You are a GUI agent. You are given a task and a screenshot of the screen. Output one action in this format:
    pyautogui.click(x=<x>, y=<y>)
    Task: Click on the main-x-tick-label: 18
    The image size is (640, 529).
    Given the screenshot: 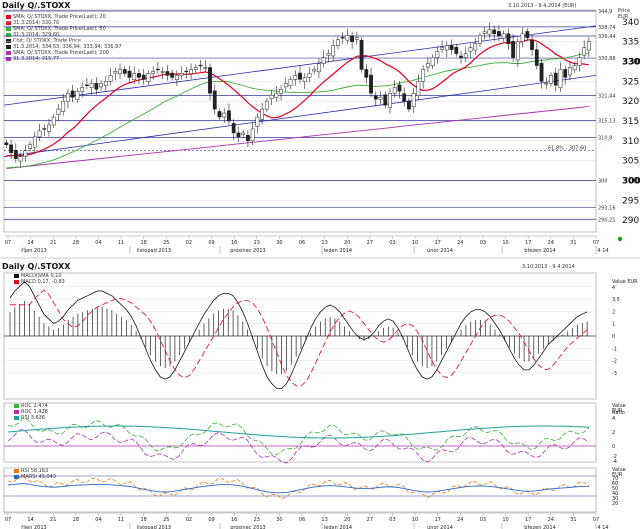 What is the action you would take?
    pyautogui.click(x=144, y=243)
    